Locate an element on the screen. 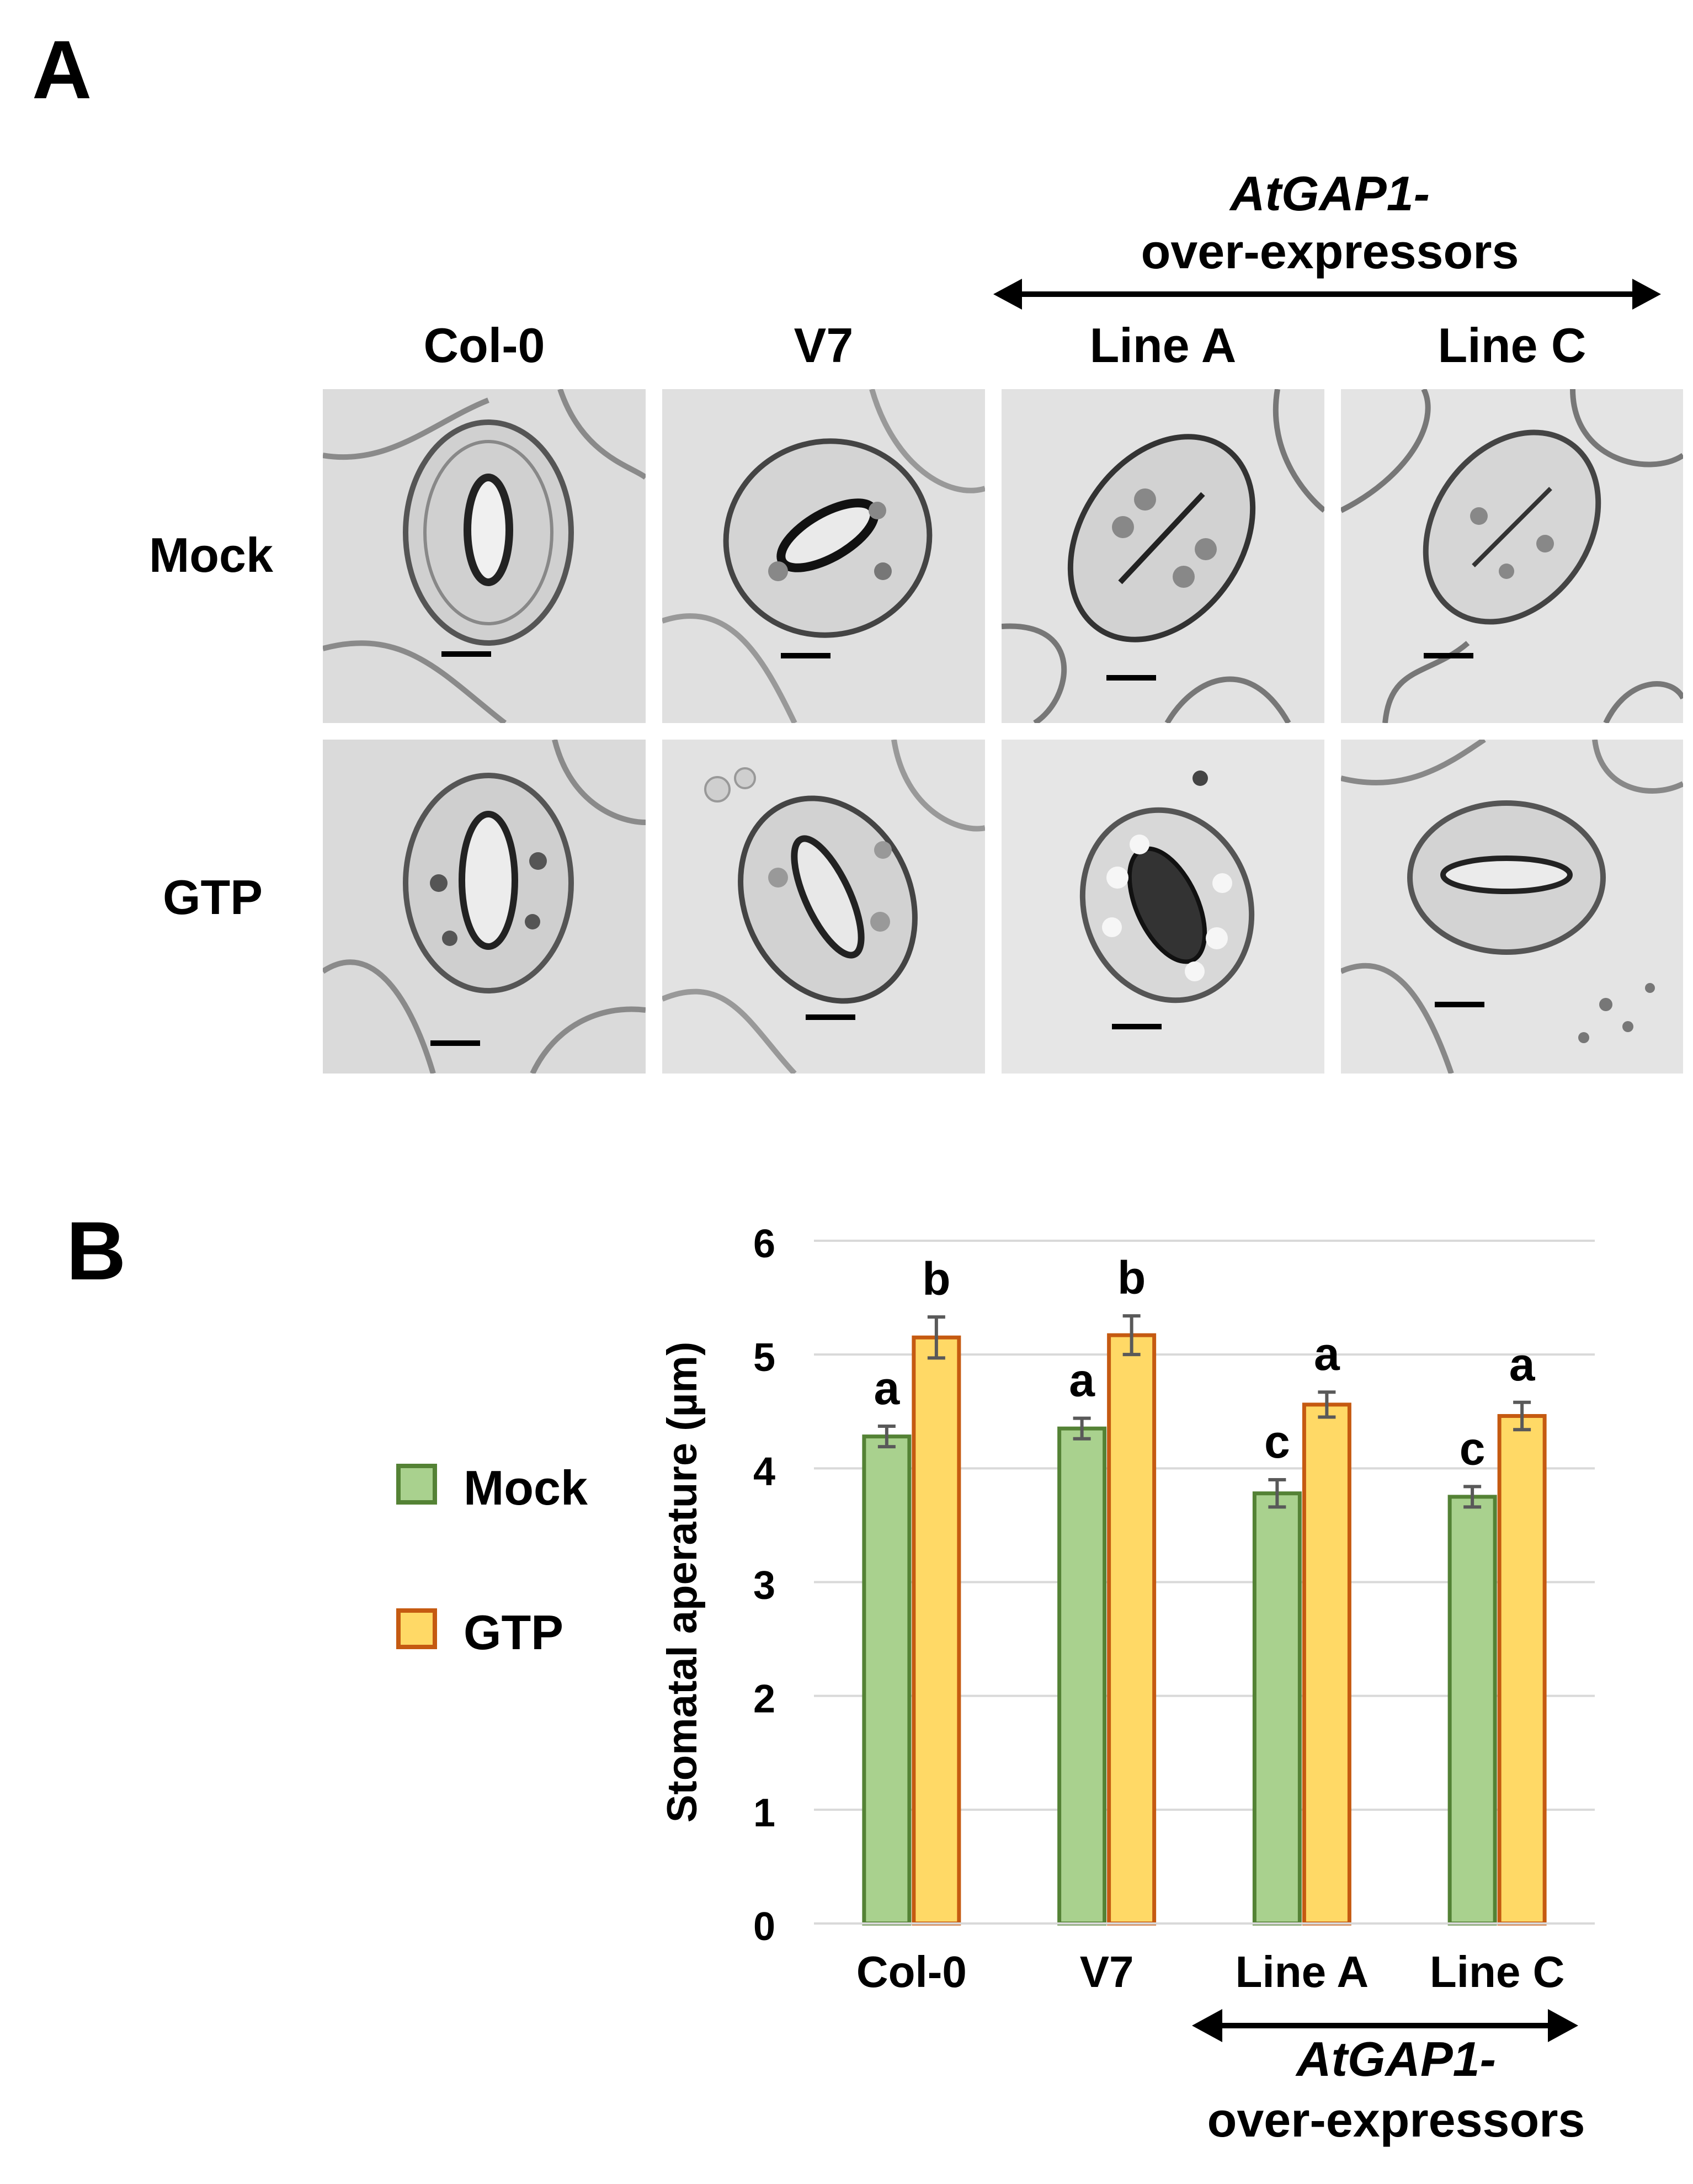 The height and width of the screenshot is (2184, 1693). micrograph-linea-mock is located at coordinates (1163, 556).